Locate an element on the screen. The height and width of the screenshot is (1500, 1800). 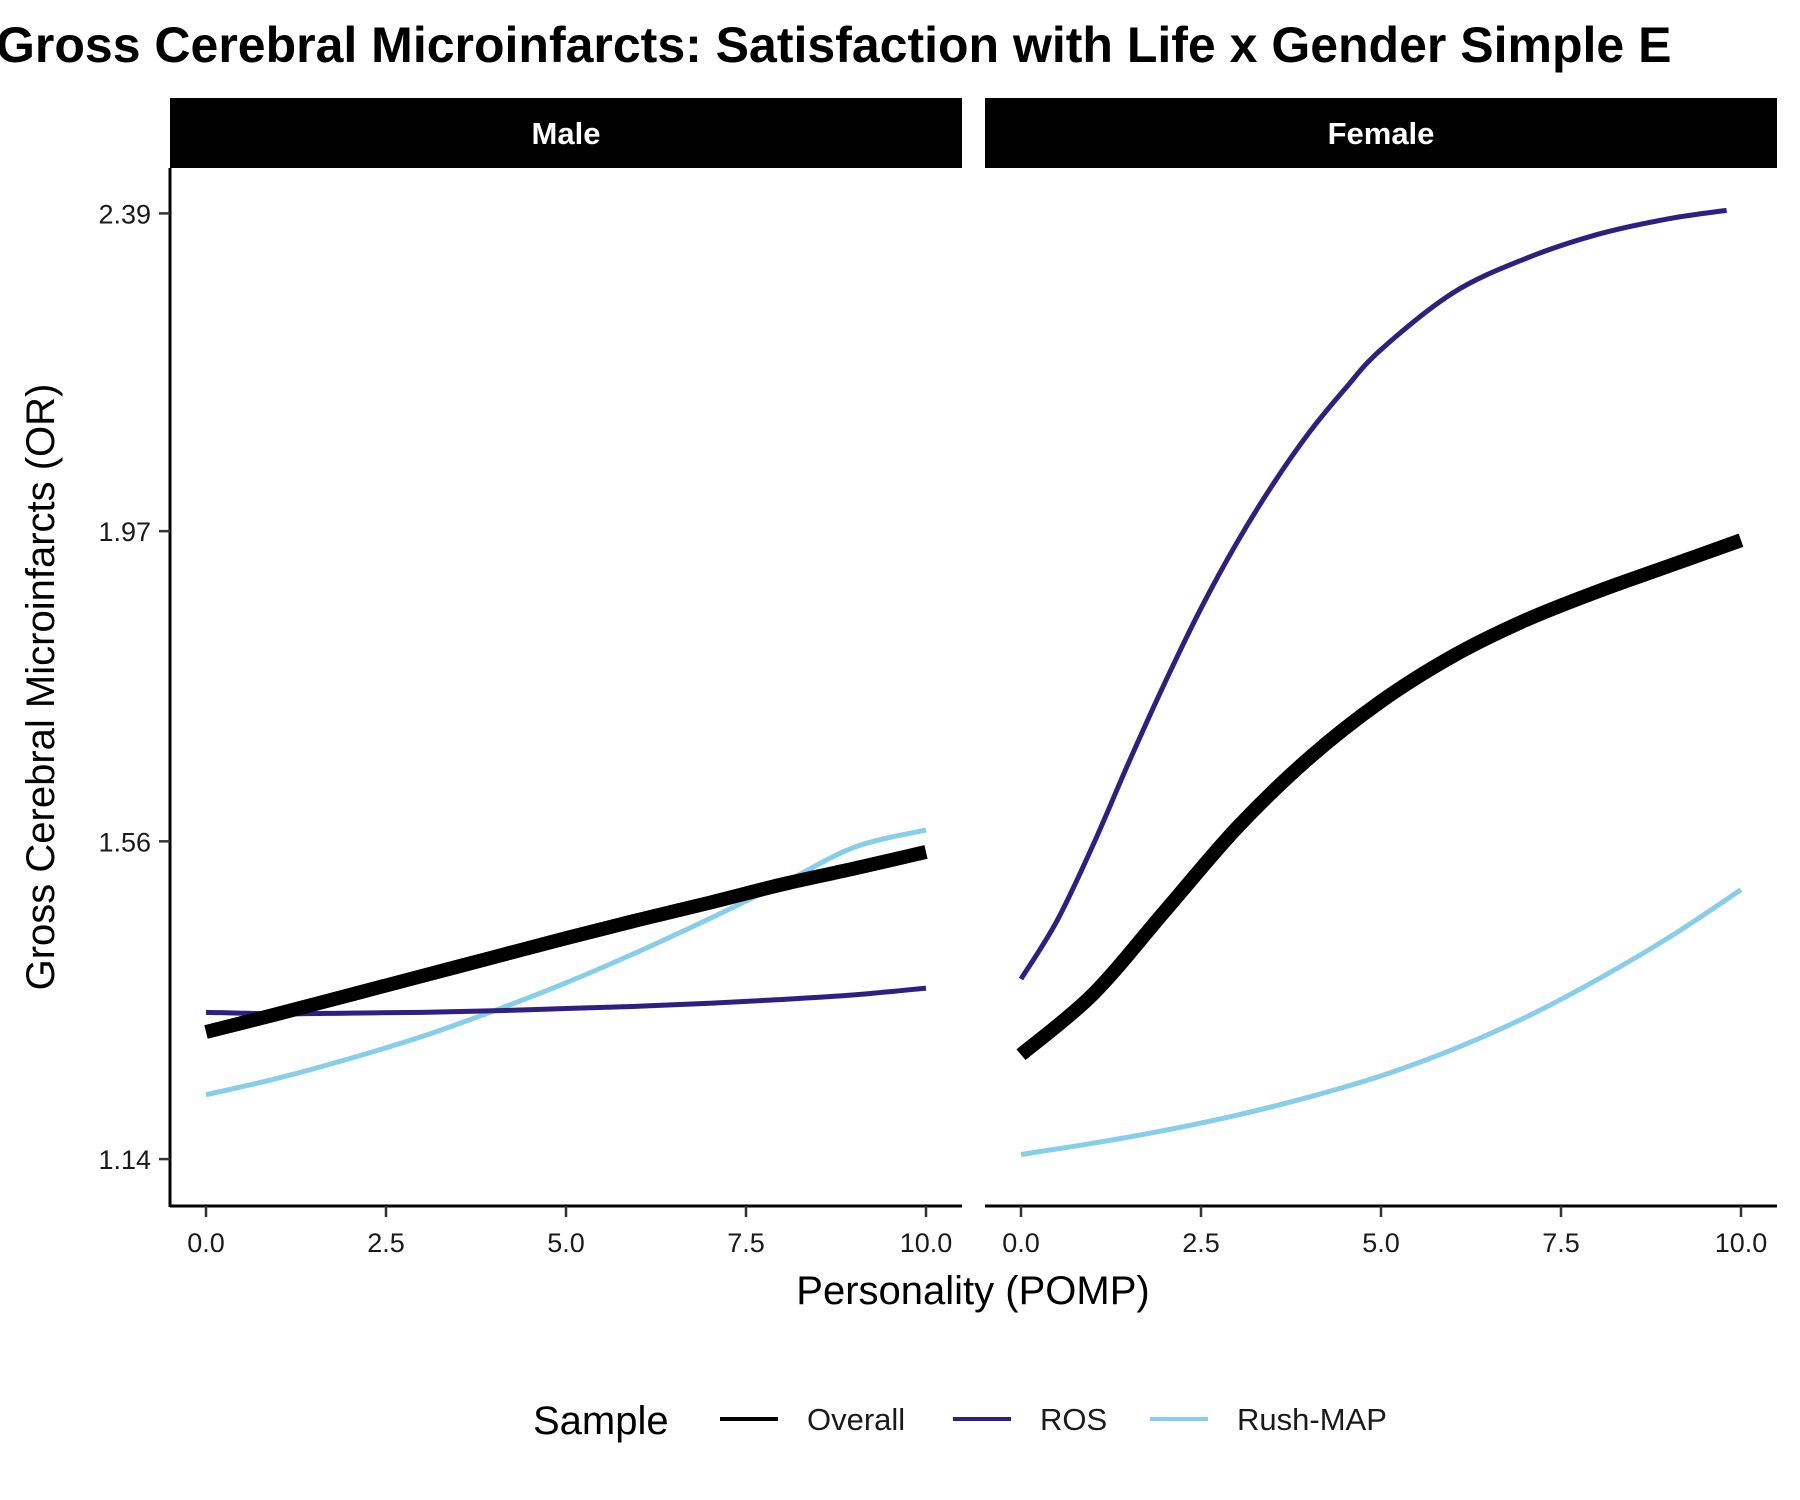
strip-female is located at coordinates (1381, 133).